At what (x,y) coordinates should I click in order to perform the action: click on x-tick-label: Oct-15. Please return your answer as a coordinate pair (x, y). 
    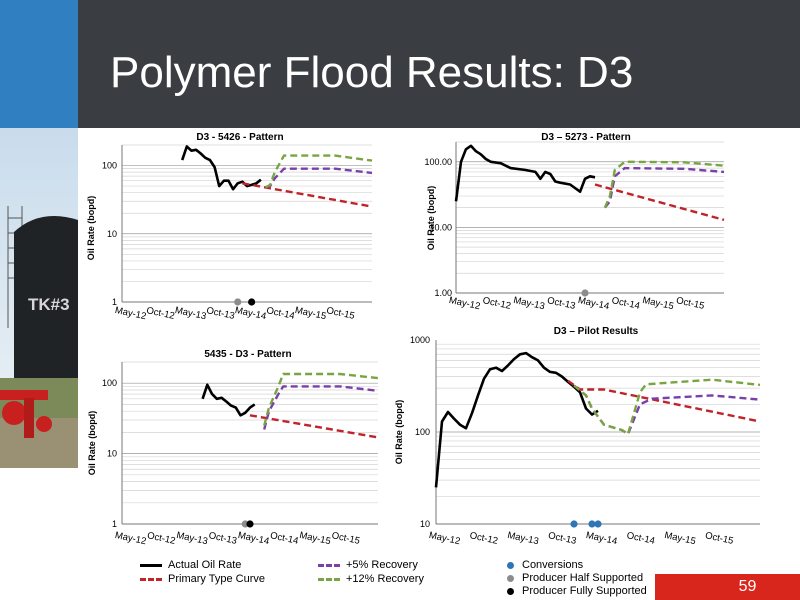
    Looking at the image, I should click on (719, 538).